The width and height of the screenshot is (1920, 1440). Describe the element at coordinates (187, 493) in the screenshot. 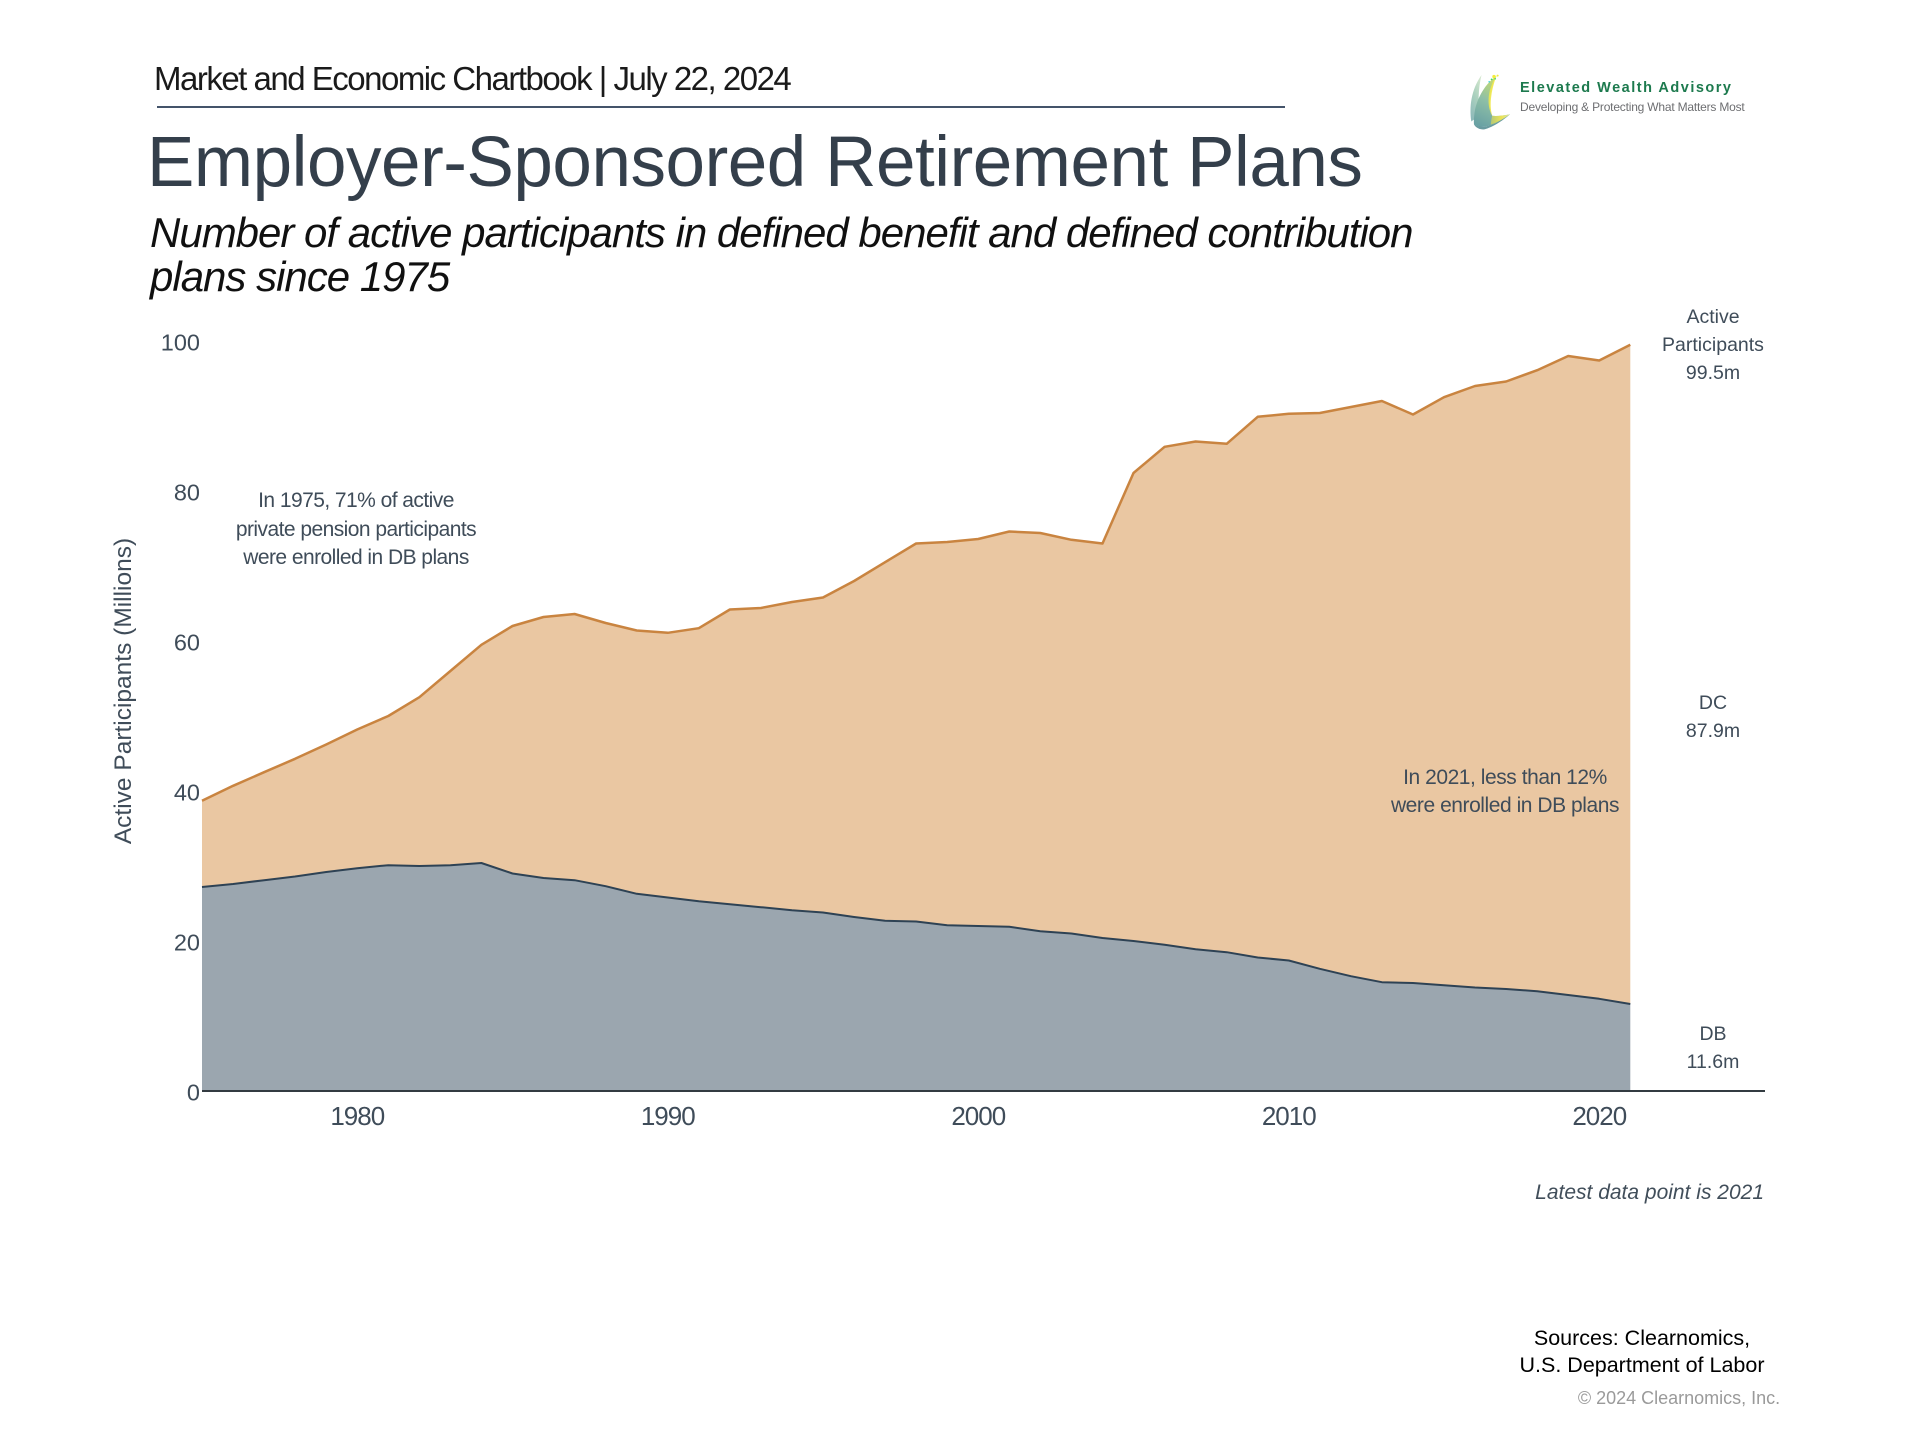

I see `svg-text: 80` at that location.